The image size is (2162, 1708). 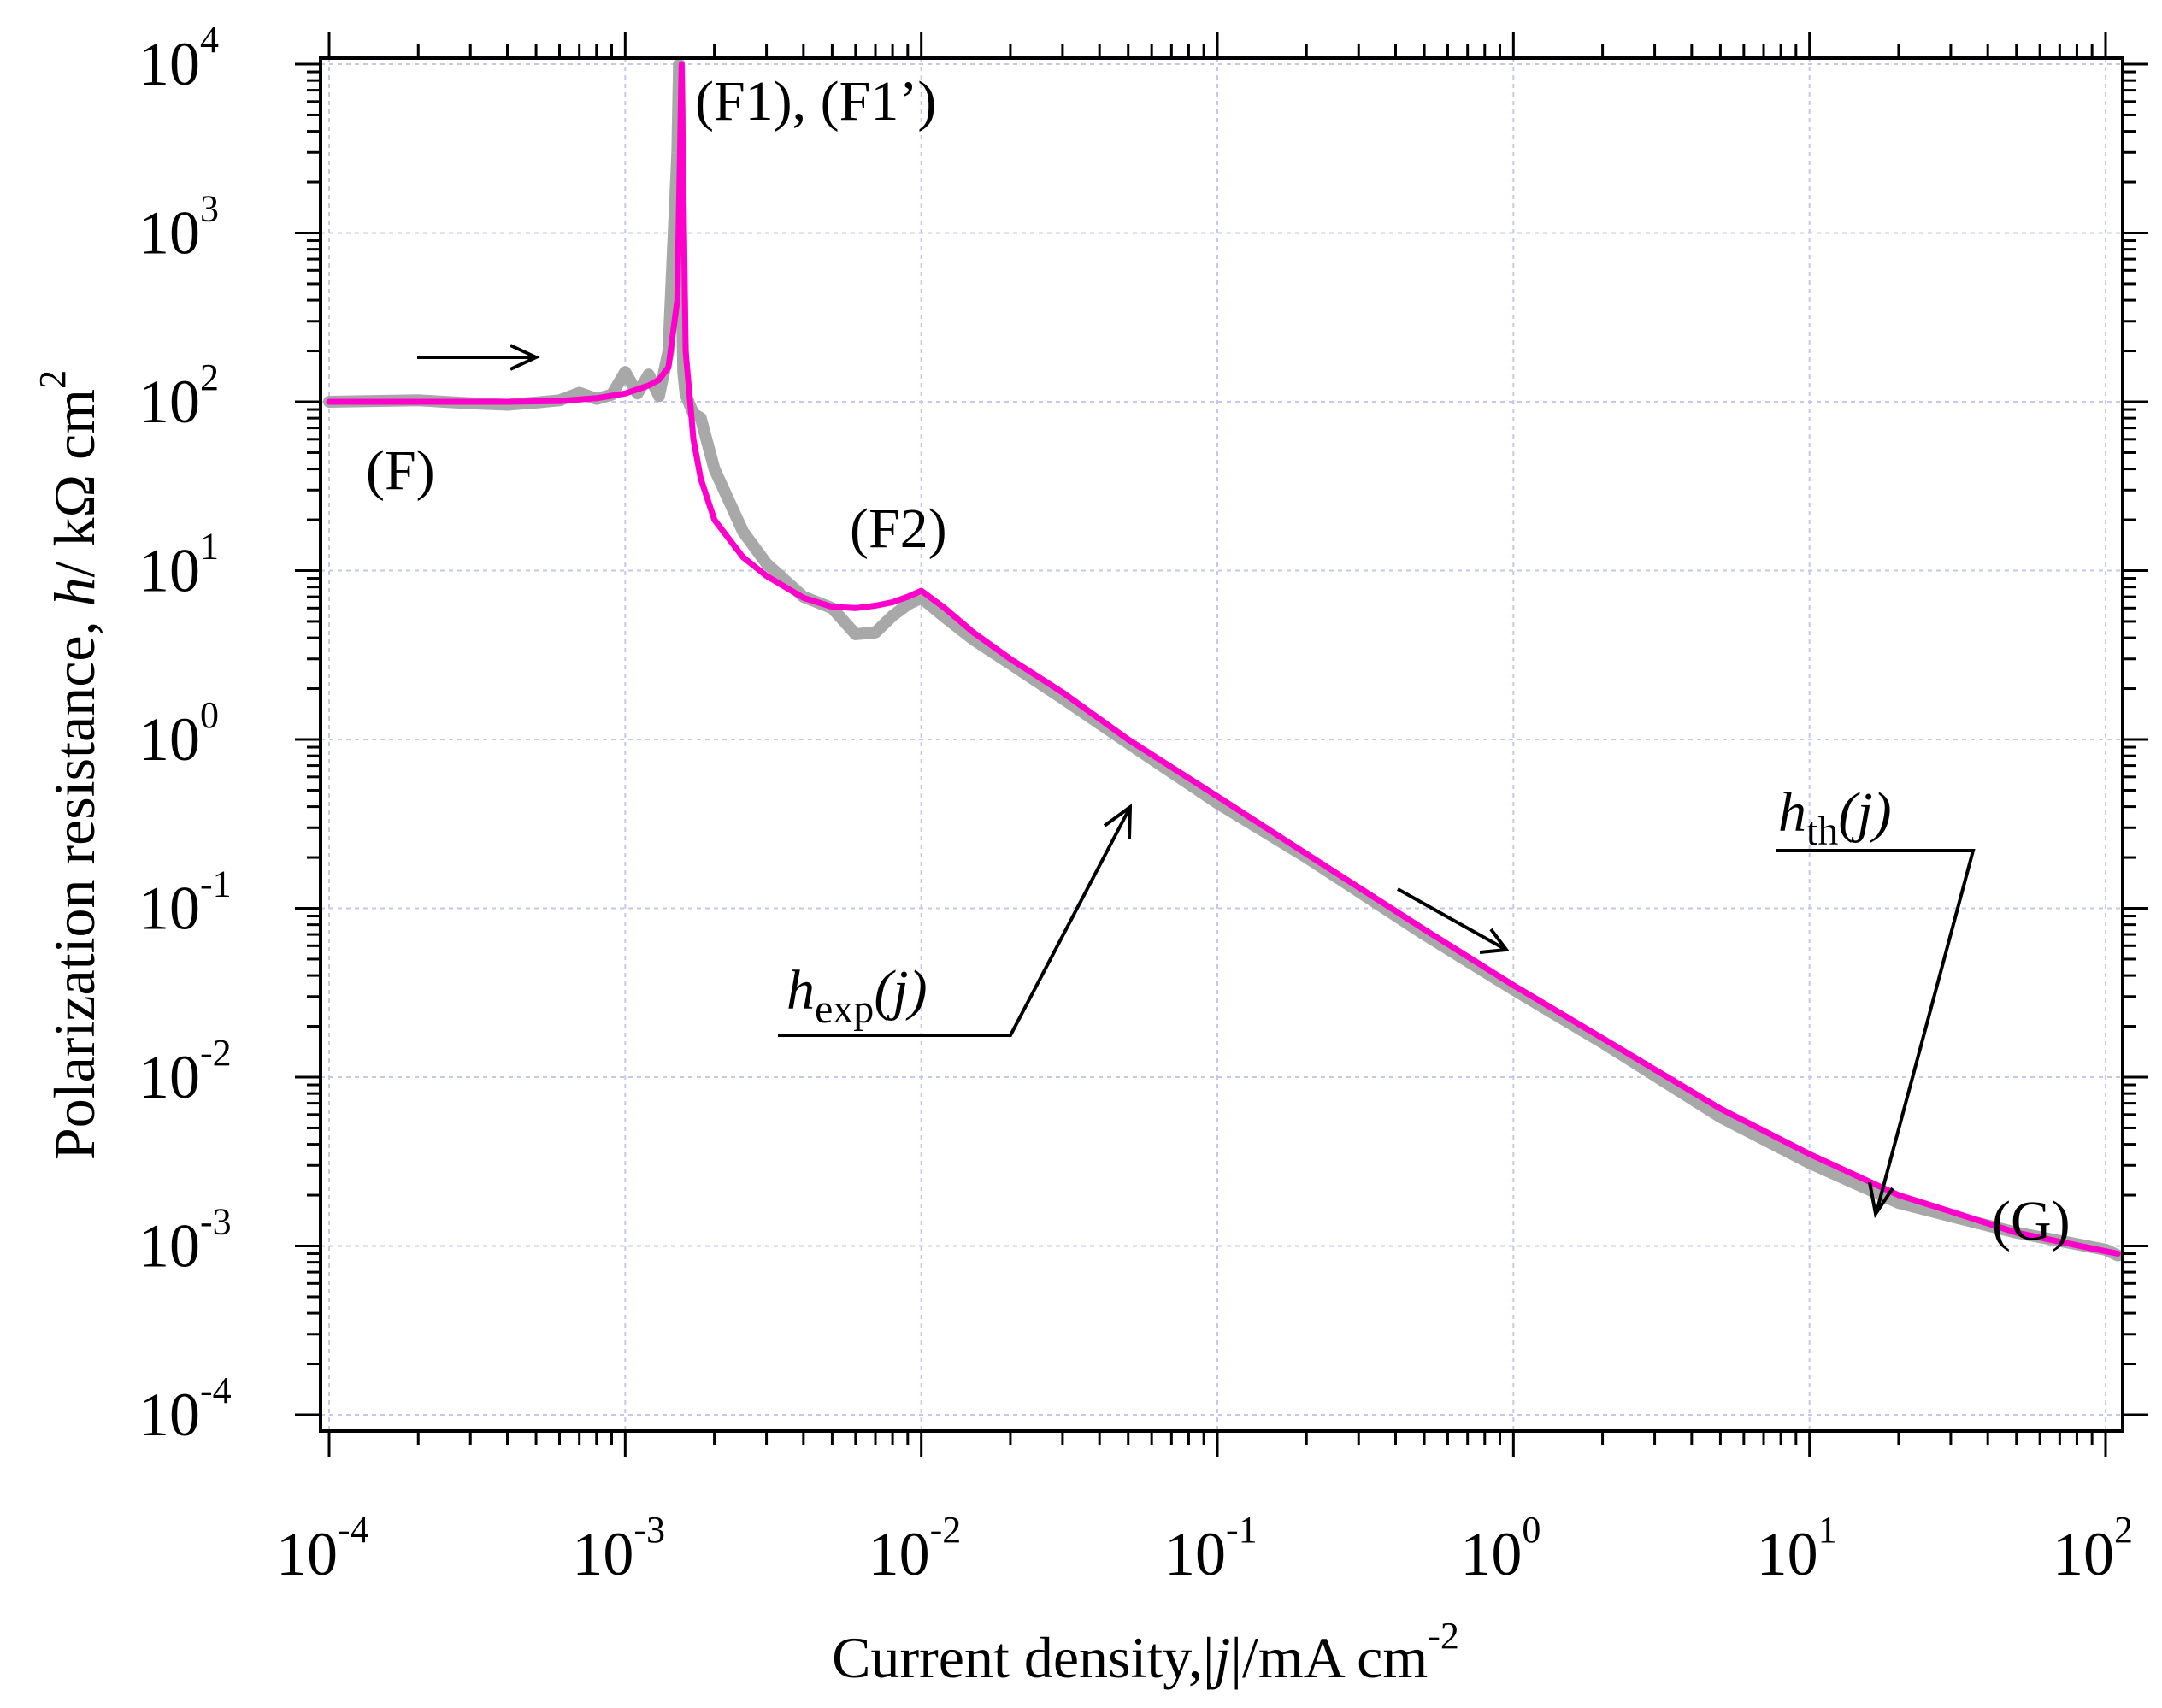 I want to click on y-tick-label-6: 10², so click(x=179, y=396).